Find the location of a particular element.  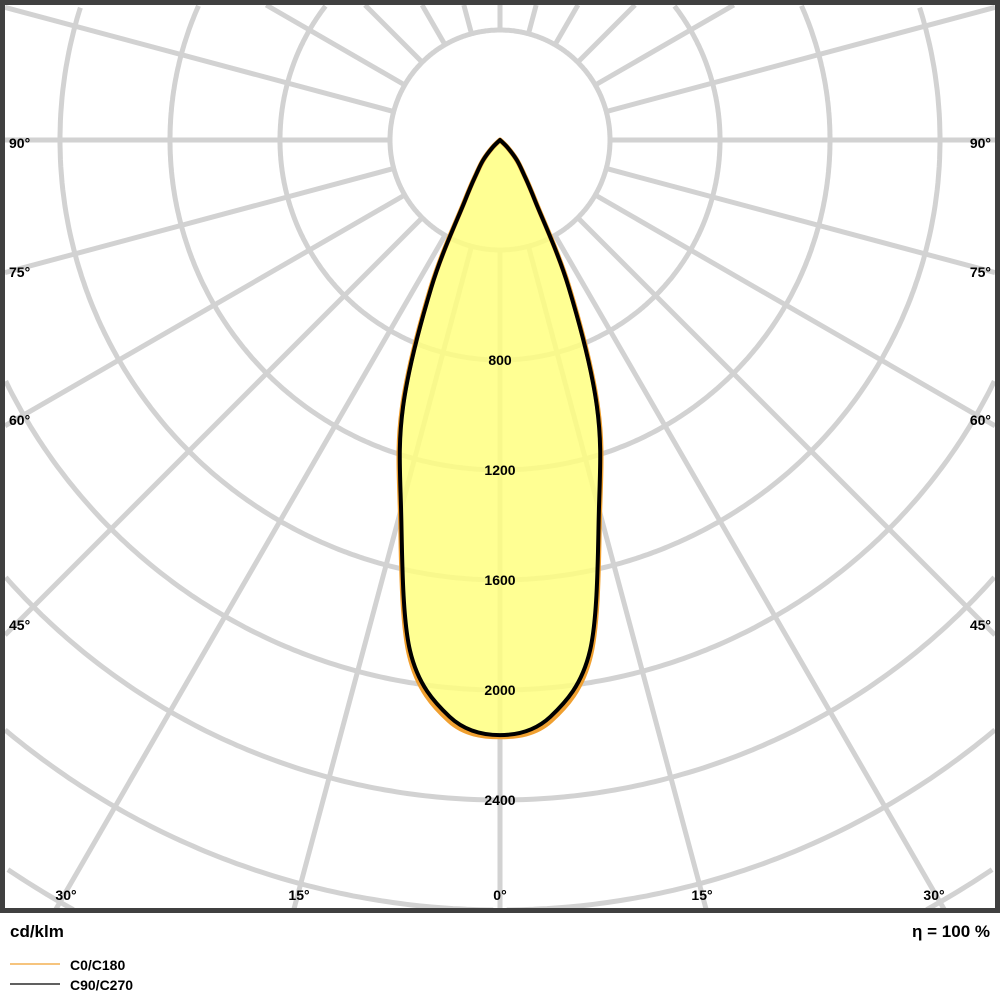

angle-label-left-45: 45° is located at coordinates (19, 625).